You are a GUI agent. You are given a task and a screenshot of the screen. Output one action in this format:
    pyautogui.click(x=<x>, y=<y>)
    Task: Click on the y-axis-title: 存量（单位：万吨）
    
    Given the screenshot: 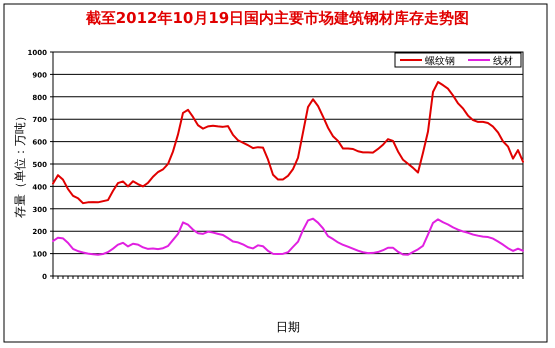 What is the action you would take?
    pyautogui.click(x=20, y=164)
    